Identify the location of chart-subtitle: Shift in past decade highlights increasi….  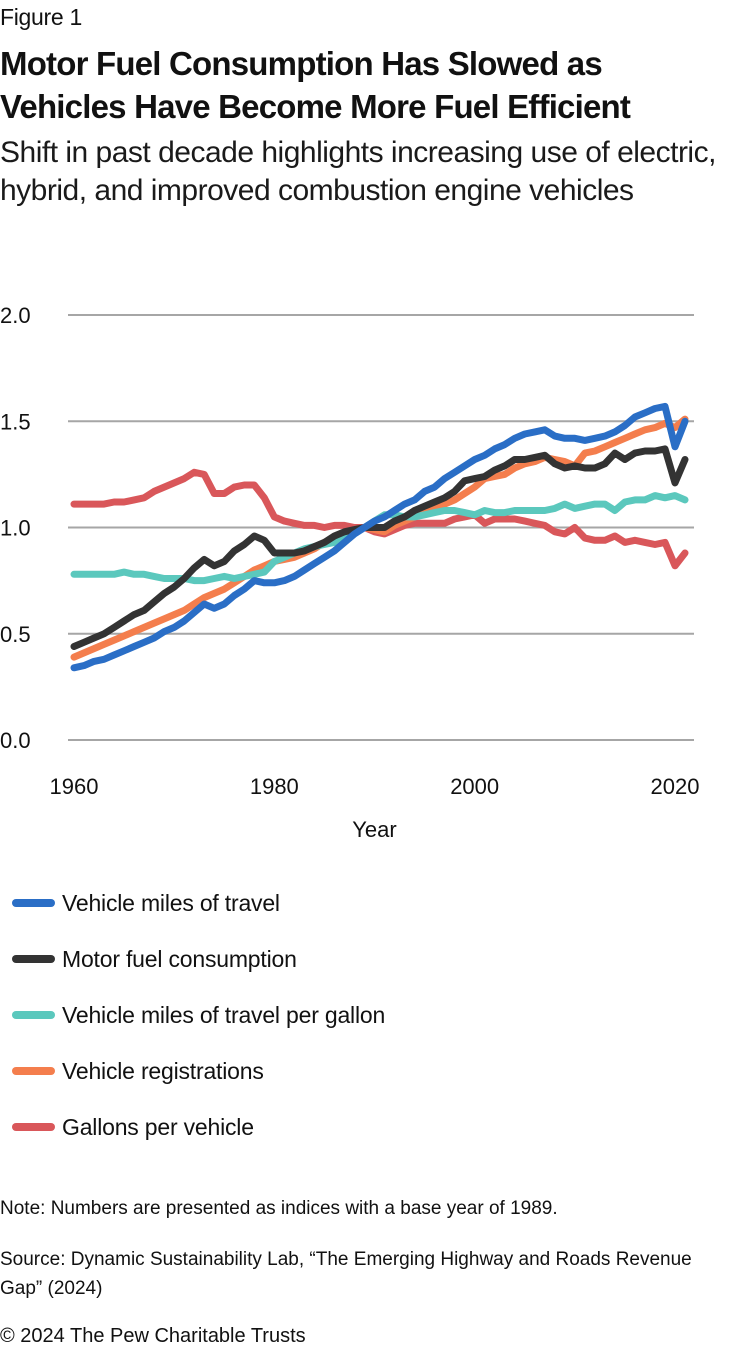
(358, 171).